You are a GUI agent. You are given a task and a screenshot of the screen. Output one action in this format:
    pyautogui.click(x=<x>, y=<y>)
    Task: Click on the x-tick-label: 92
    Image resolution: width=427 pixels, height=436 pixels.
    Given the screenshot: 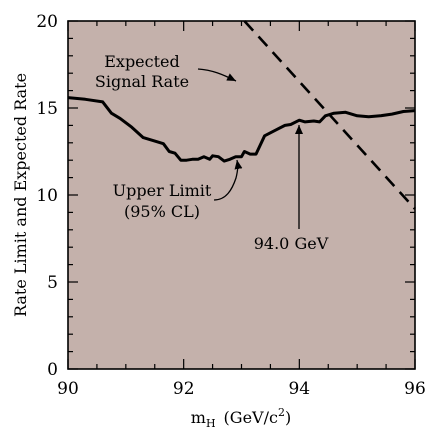 What is the action you would take?
    pyautogui.click(x=184, y=389)
    